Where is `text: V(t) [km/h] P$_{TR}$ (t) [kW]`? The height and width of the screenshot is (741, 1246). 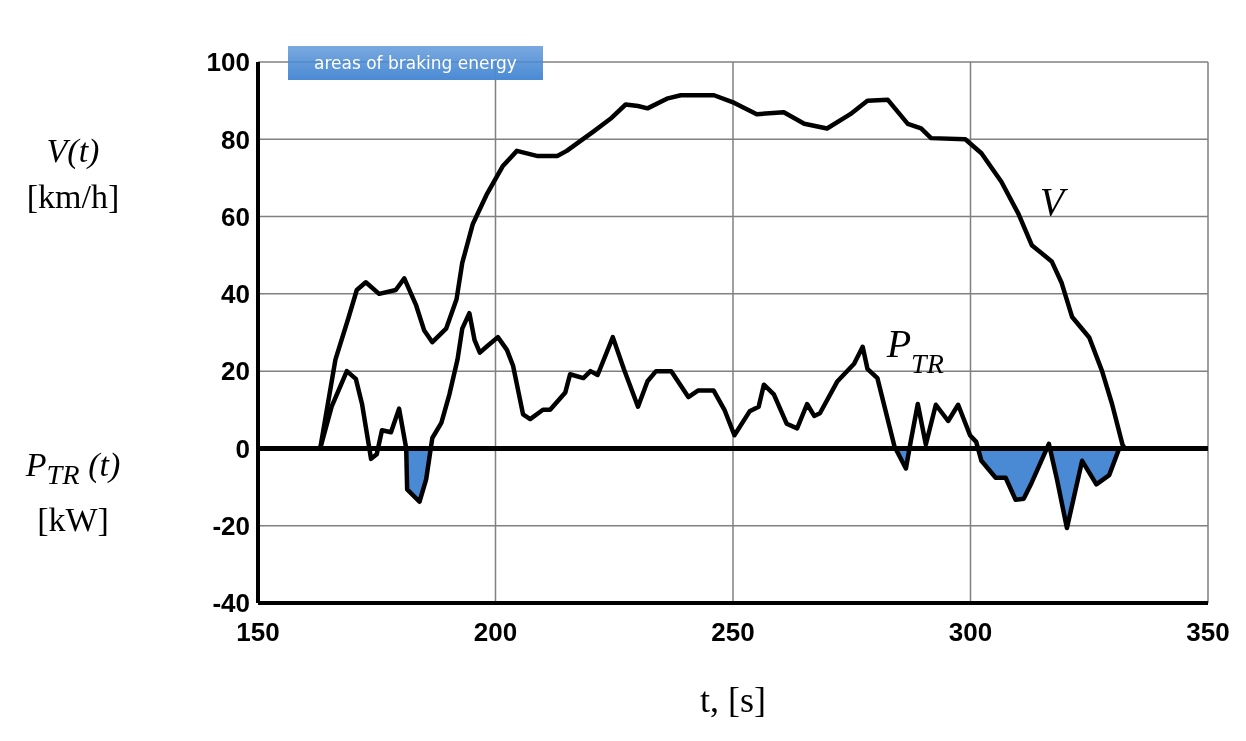
text: V(t) [km/h] P$_{TR}$ (t) [kW] is located at coordinates (73, 335).